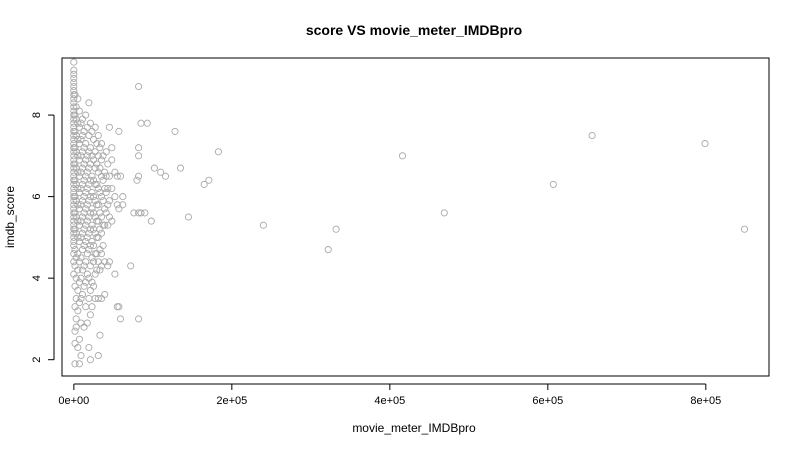 This screenshot has width=800, height=450. Describe the element at coordinates (37, 360) in the screenshot. I see `y-tick-label: 2` at that location.